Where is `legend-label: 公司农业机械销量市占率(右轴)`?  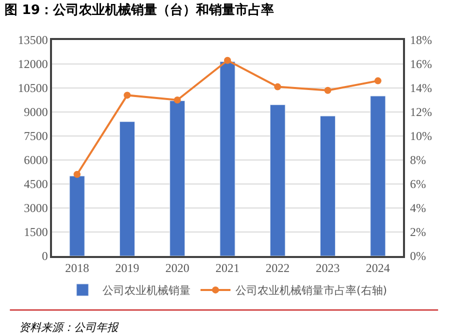 legend-label: 公司农业机械销量市占率(右轴) is located at coordinates (312, 291).